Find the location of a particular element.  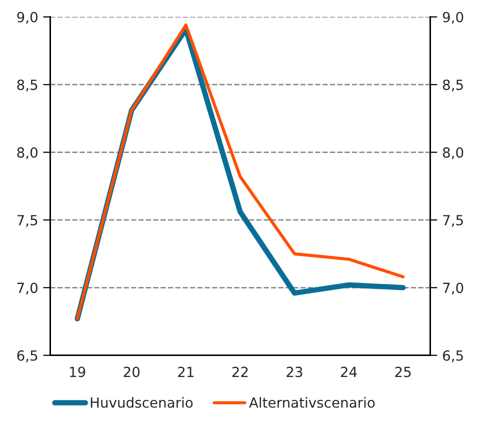

y2-tick-label: 9,0 is located at coordinates (453, 18).